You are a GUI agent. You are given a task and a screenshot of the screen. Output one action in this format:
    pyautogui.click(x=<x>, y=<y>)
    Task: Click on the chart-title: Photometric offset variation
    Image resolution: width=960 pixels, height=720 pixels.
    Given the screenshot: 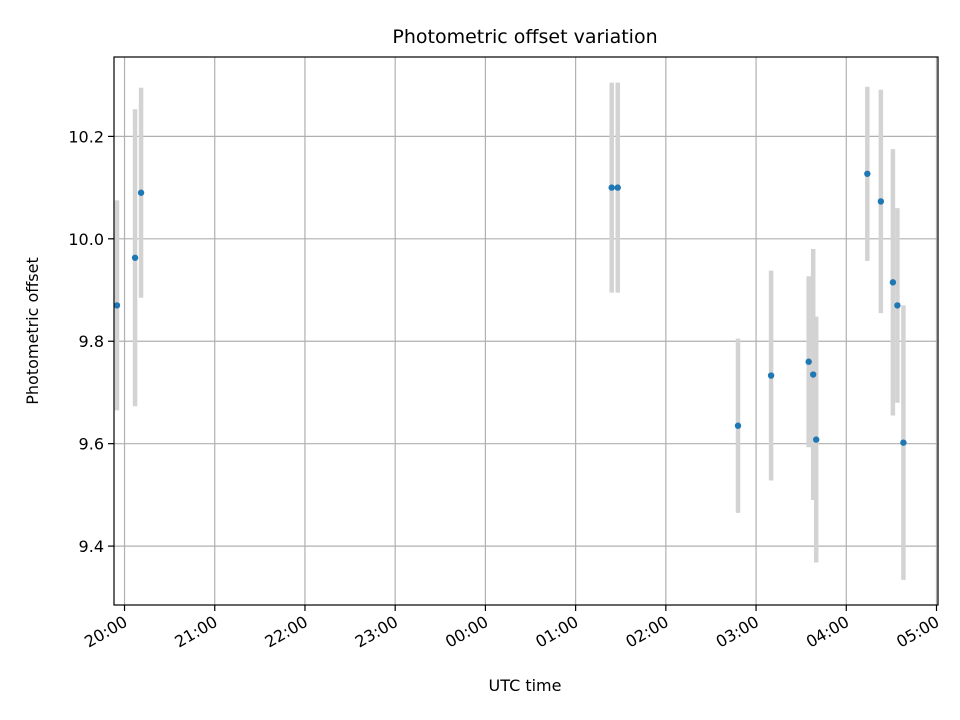 What is the action you would take?
    pyautogui.click(x=524, y=37)
    